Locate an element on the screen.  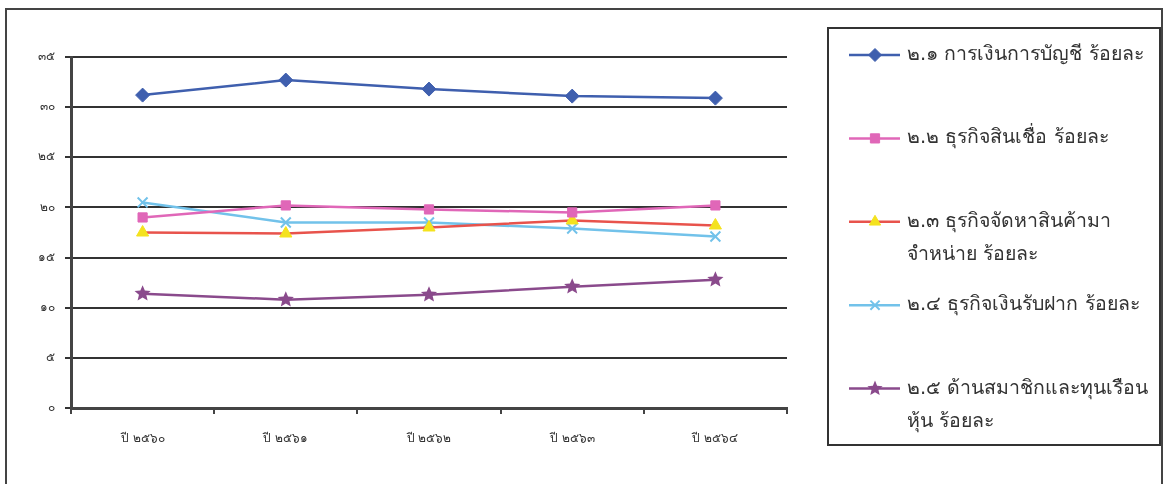
y-tick-label: ๒๕ is located at coordinates (46, 156).